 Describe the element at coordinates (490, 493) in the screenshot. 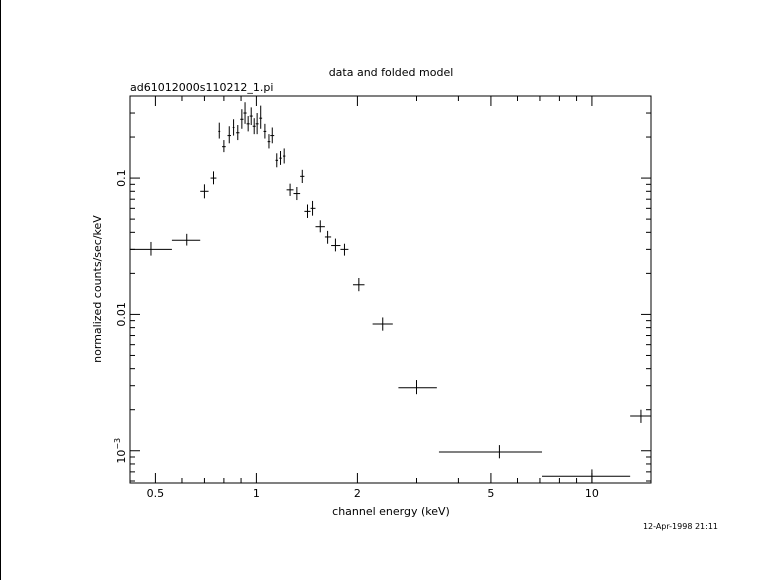

I see `x-tick-label: 5` at that location.